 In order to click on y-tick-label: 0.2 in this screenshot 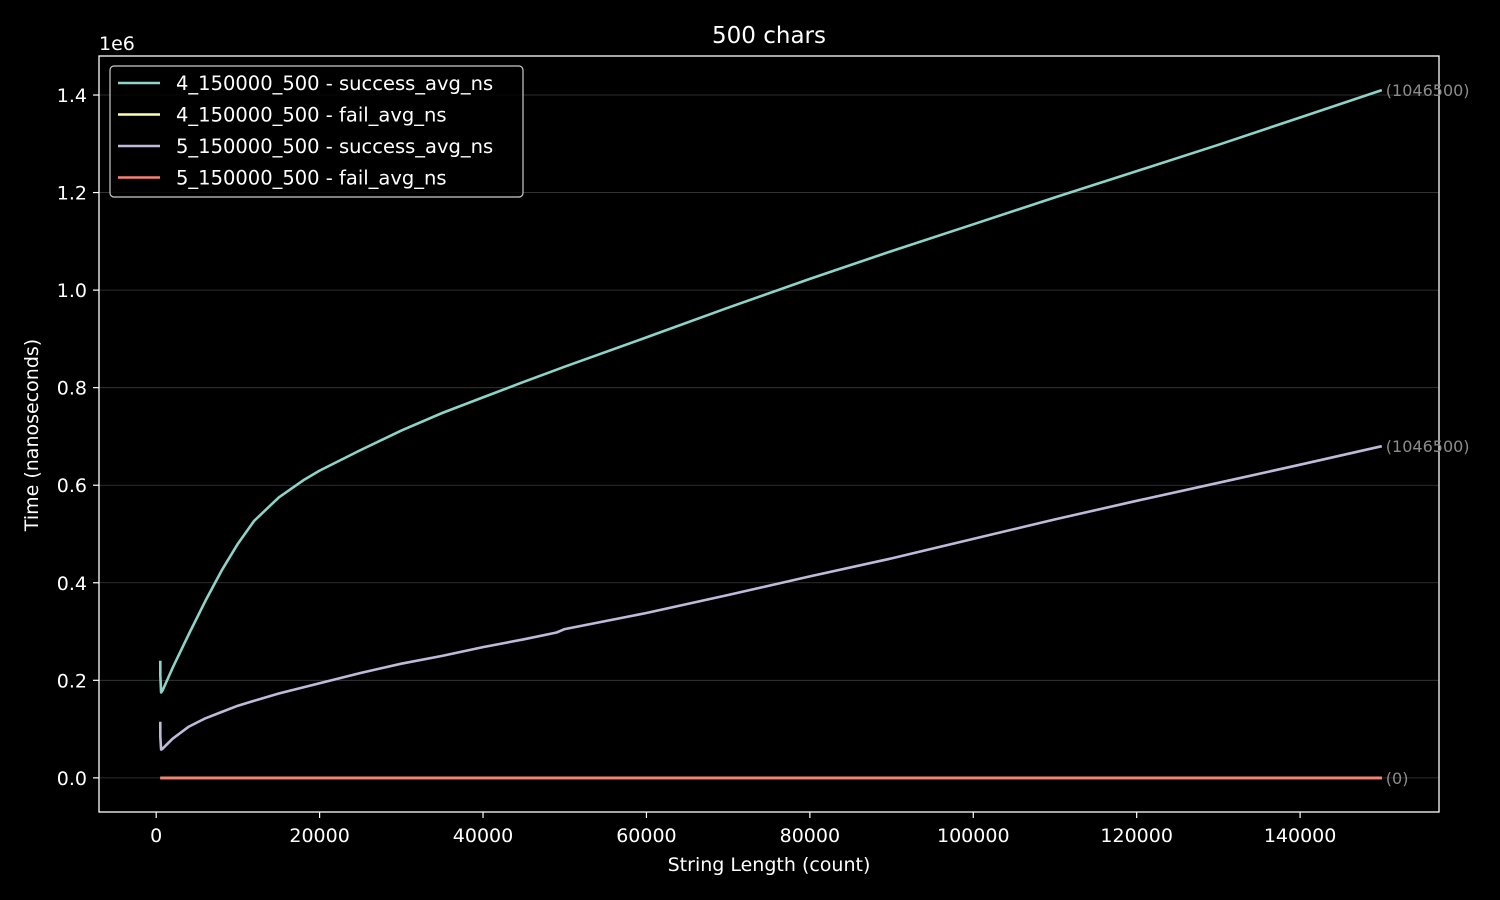, I will do `click(72, 681)`.